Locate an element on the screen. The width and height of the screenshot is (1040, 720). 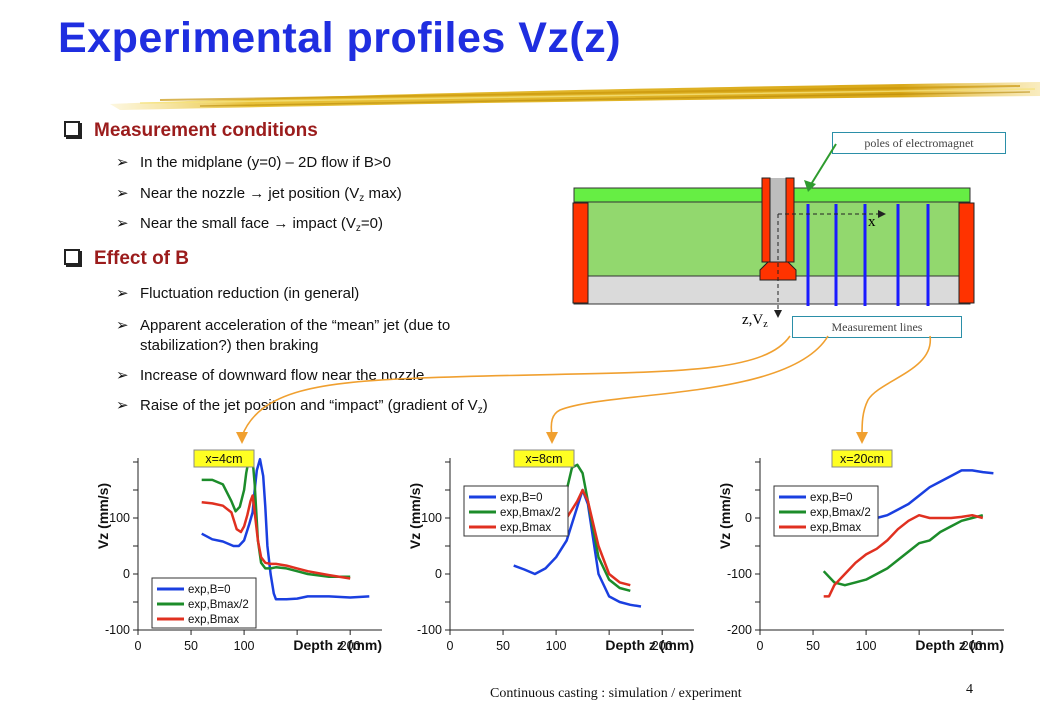
left-pole is located at coordinates (580, 253).